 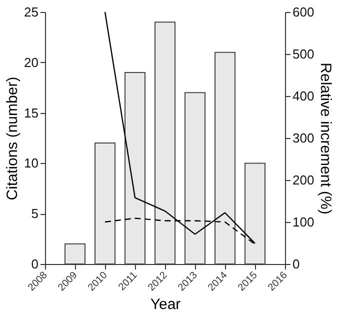 I want to click on y-tick-label: 15, so click(x=31, y=112).